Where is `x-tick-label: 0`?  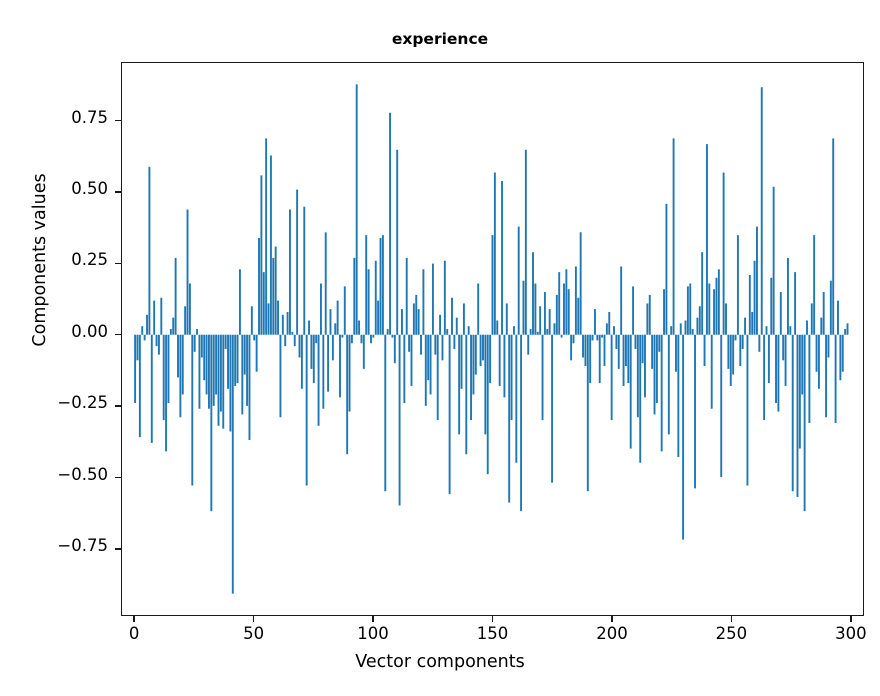 x-tick-label: 0 is located at coordinates (134, 633).